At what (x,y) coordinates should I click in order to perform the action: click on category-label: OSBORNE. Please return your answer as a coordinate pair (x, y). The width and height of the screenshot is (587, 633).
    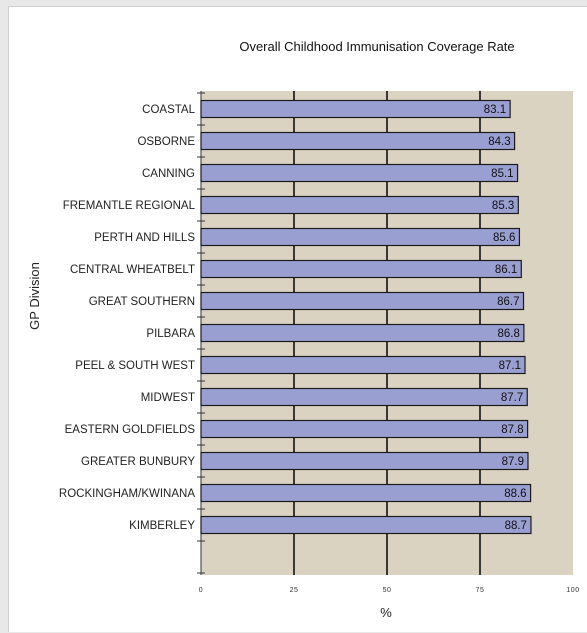
    Looking at the image, I should click on (166, 142).